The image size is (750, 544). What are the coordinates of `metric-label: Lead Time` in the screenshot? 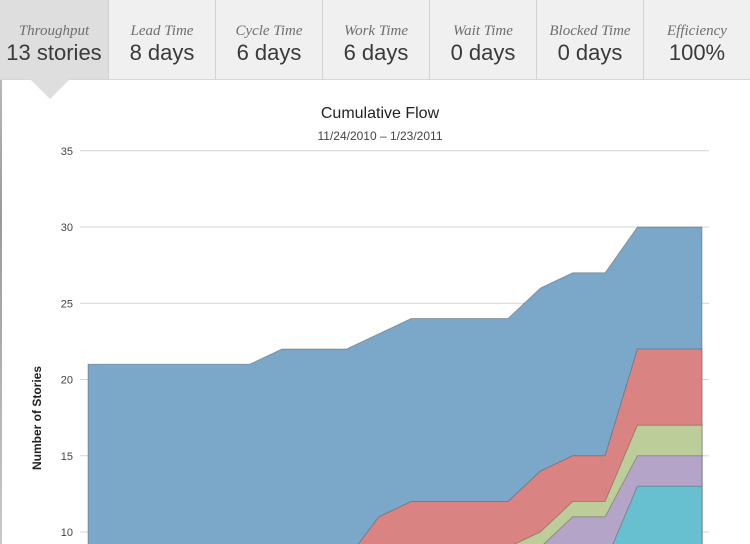 It's located at (162, 31).